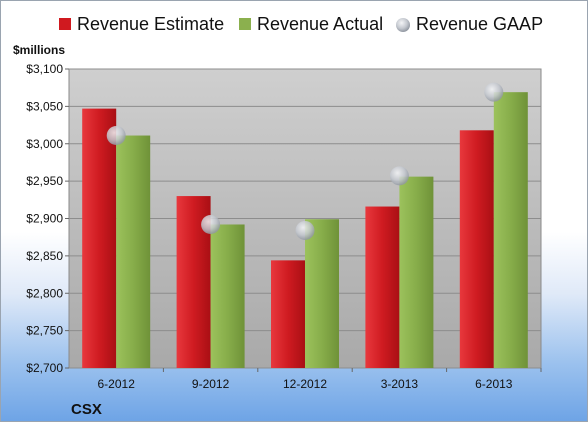 The height and width of the screenshot is (422, 588). I want to click on y-tick-label: $2,800, so click(44, 293).